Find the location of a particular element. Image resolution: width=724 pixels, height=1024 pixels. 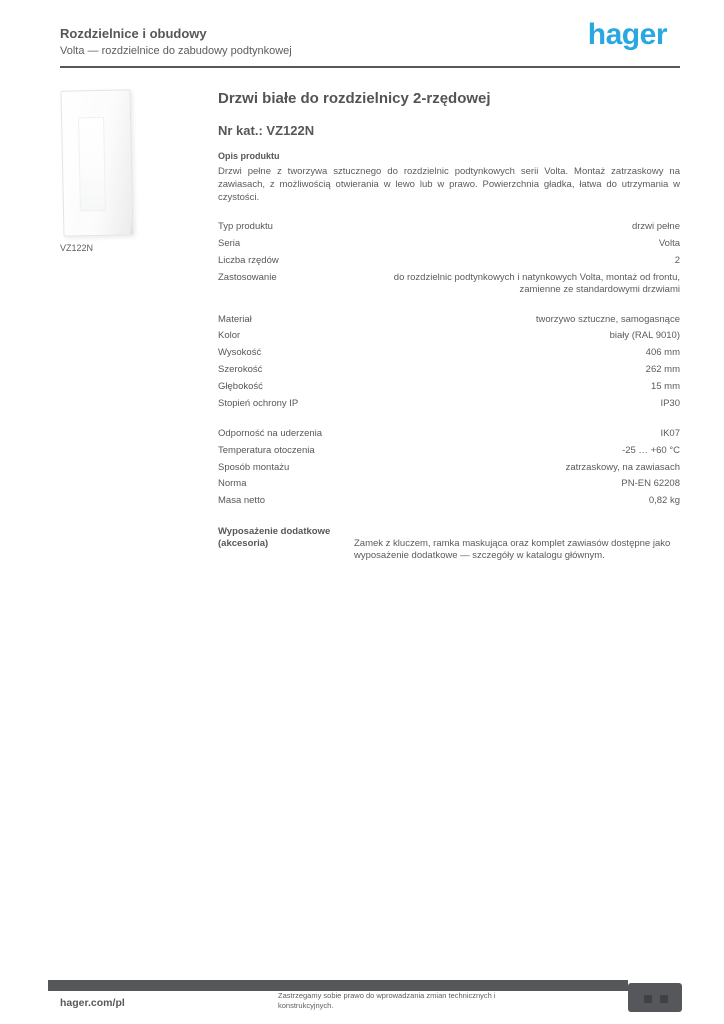

product-reference: Nr kat.: VZ122N is located at coordinates (266, 130).